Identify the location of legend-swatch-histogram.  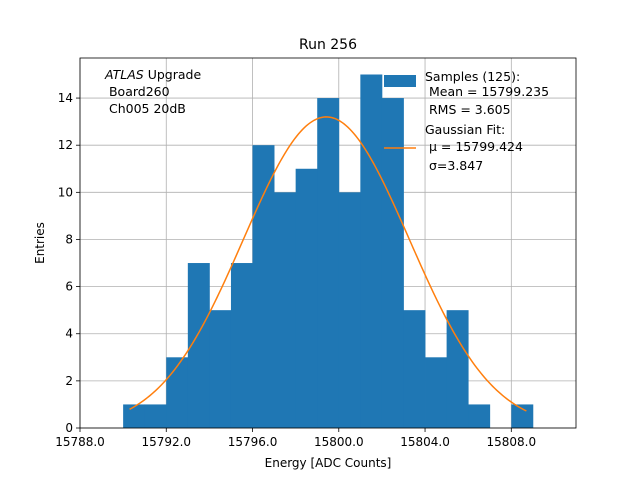
(400, 81).